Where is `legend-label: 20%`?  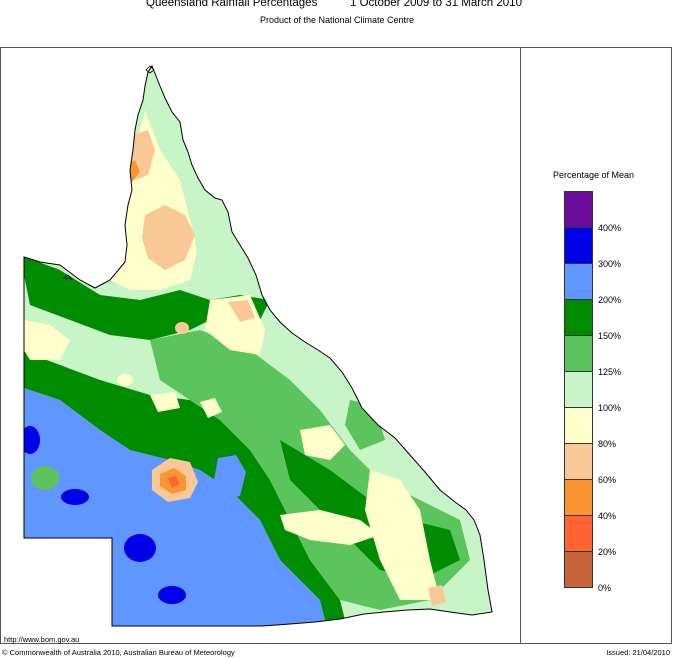
legend-label: 20% is located at coordinates (607, 552).